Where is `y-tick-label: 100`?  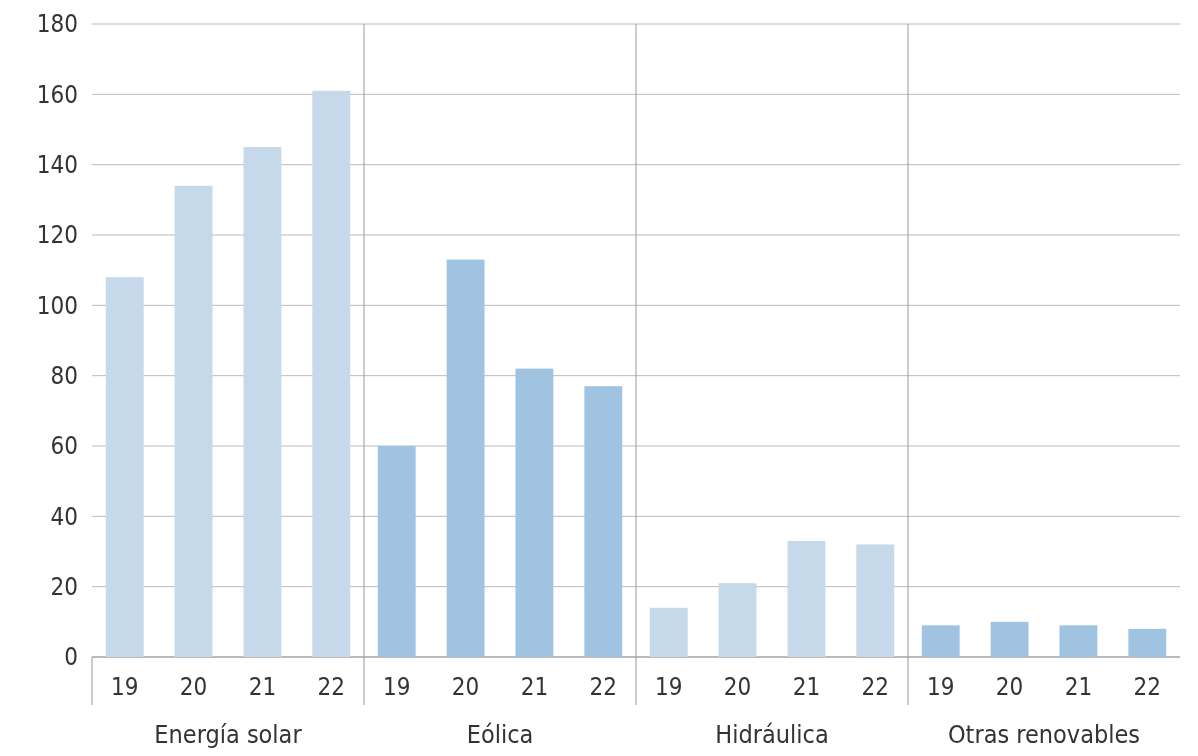
y-tick-label: 100 is located at coordinates (57, 305).